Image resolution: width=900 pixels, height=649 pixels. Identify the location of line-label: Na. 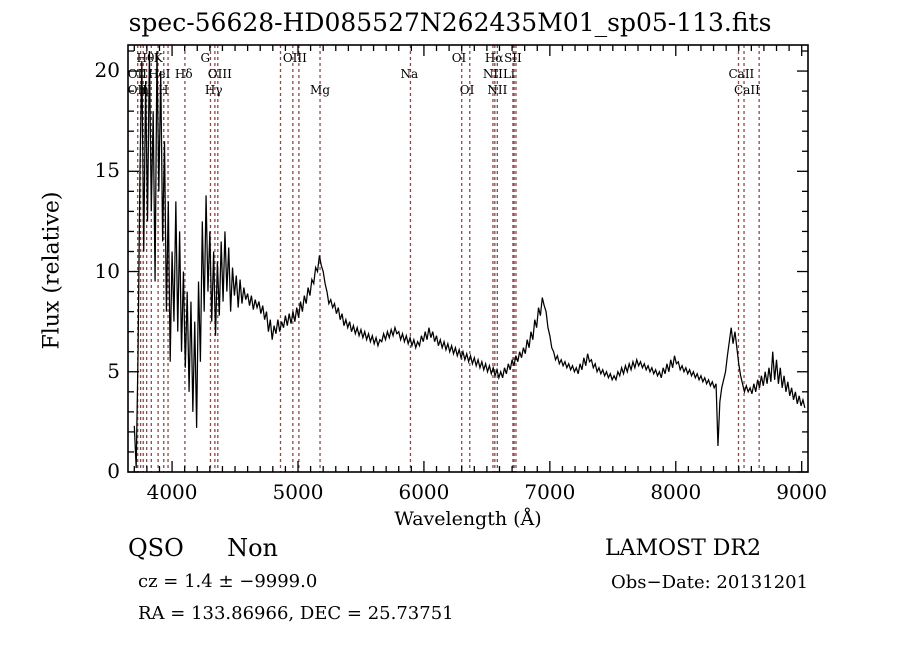
(409, 74).